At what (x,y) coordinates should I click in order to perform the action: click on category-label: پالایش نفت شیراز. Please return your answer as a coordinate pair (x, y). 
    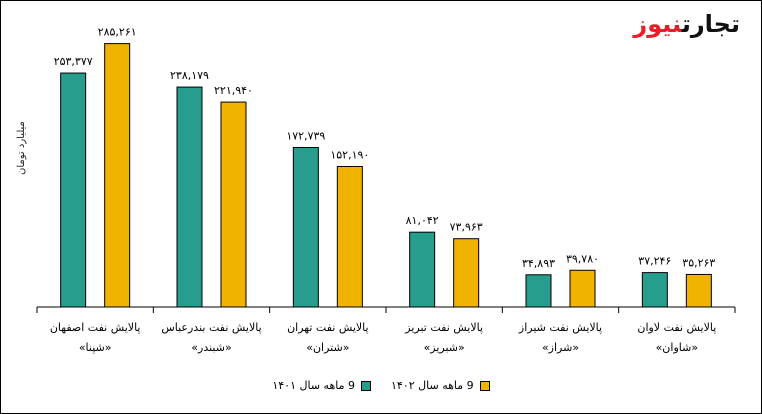
    Looking at the image, I should click on (560, 327).